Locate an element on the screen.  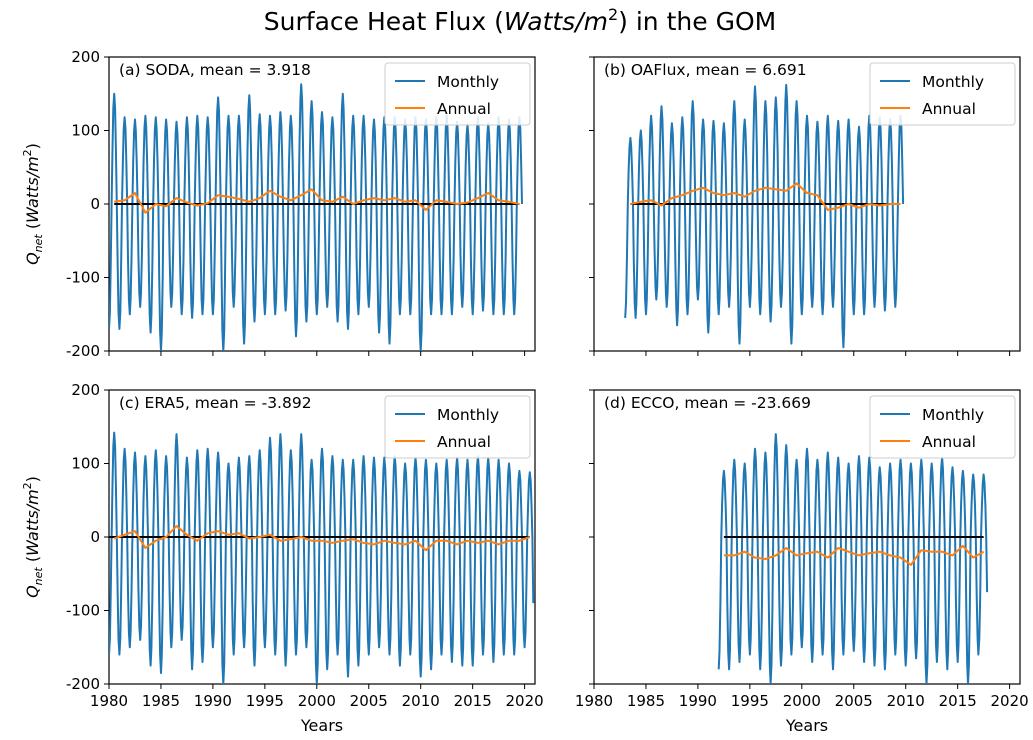
panel-title: (c) ERA5, mean = -3.892 is located at coordinates (215, 403).